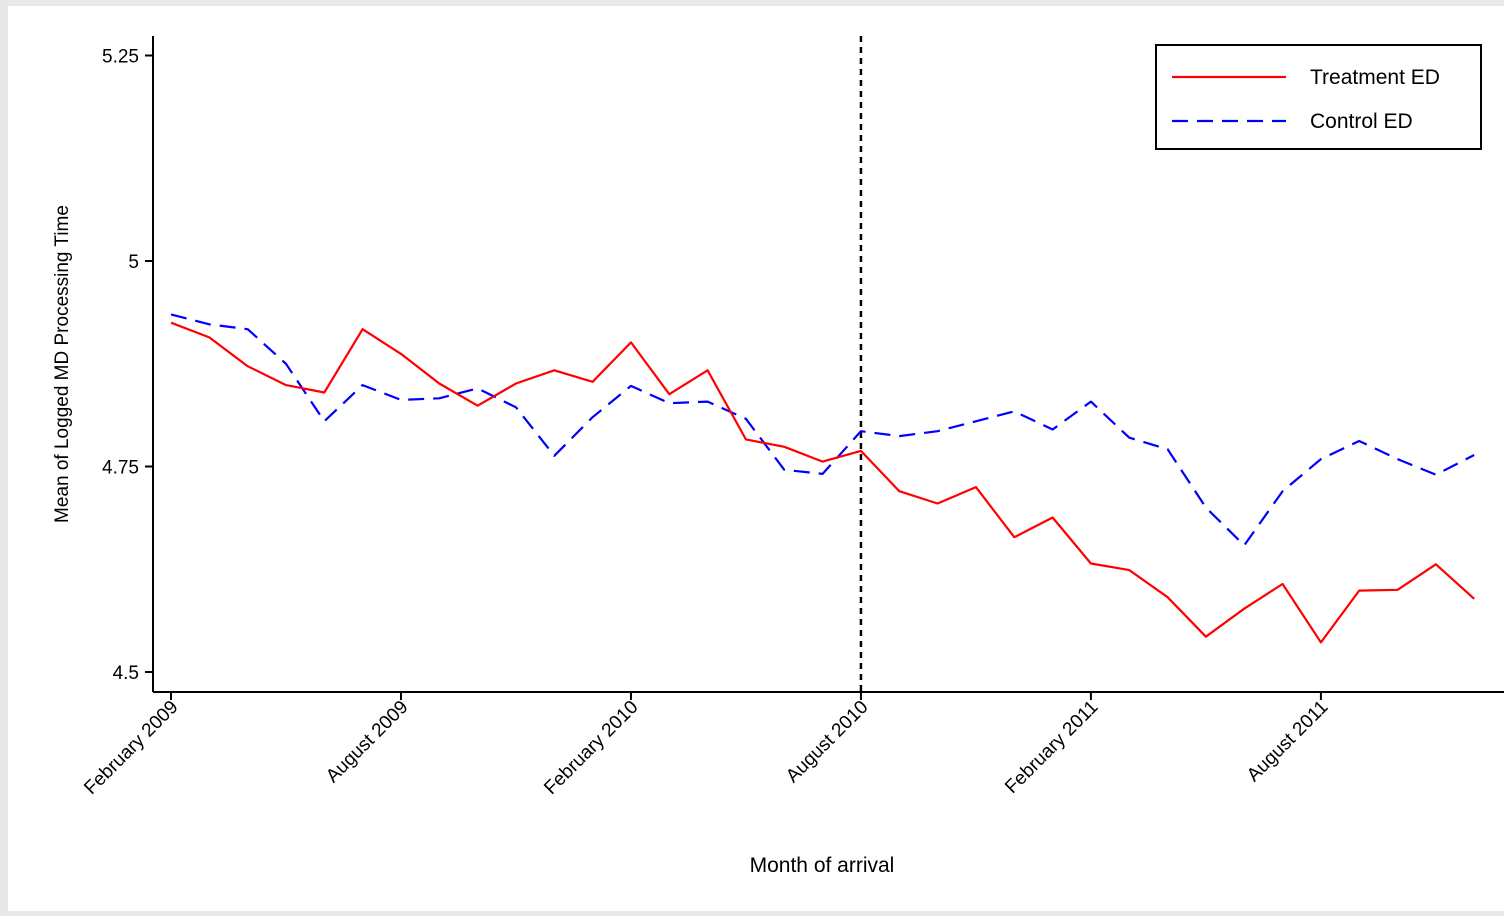  I want to click on x-tick-label: February 2009, so click(131, 748).